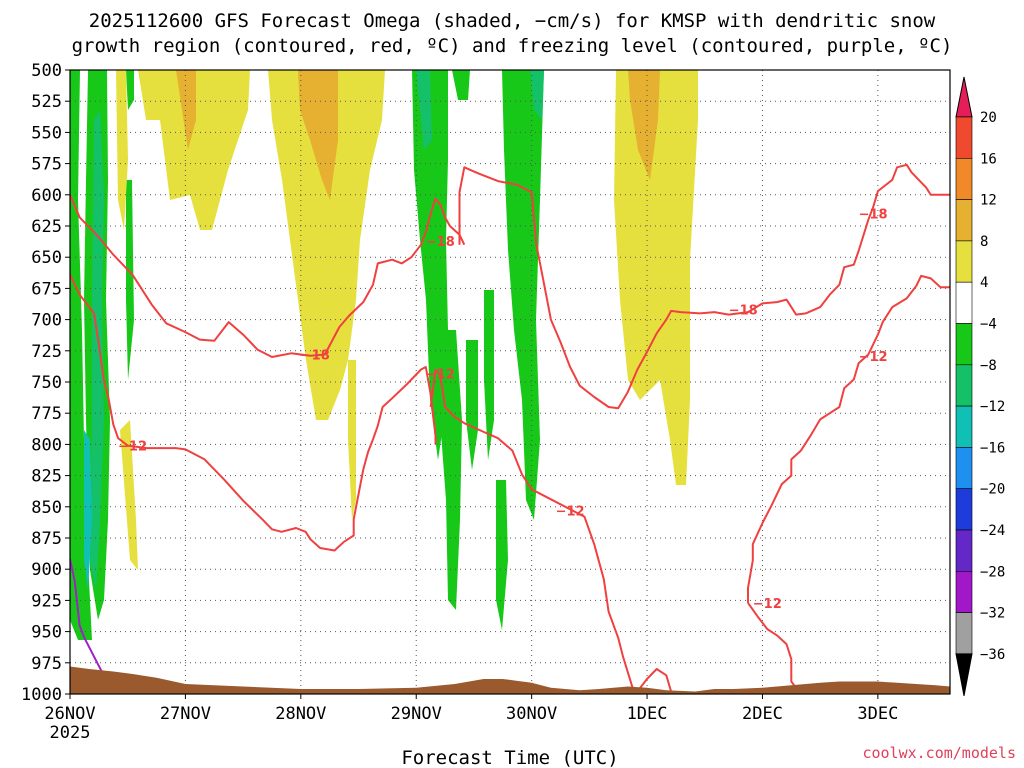 The width and height of the screenshot is (1024, 768). What do you see at coordinates (772, 645) in the screenshot?
I see `contour-dgz_minus12_d` at bounding box center [772, 645].